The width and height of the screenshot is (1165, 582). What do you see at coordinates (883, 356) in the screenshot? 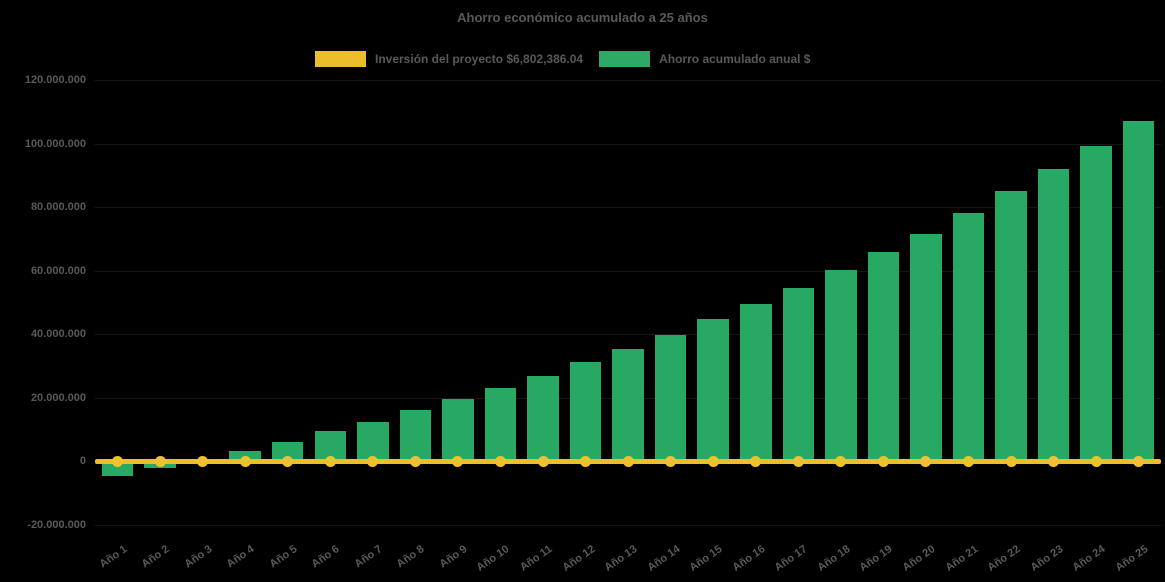
I see `bar-año-19` at bounding box center [883, 356].